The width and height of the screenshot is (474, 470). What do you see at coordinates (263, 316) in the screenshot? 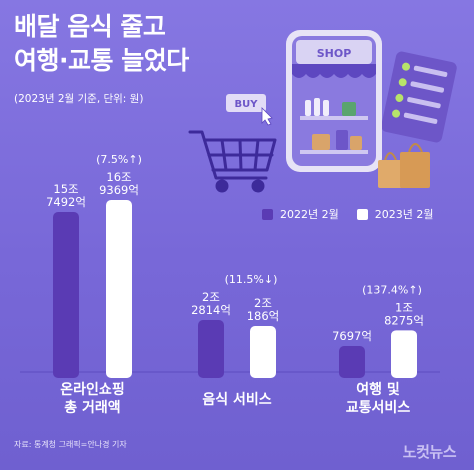
I see `data-label-2023-1: 186억` at bounding box center [263, 316].